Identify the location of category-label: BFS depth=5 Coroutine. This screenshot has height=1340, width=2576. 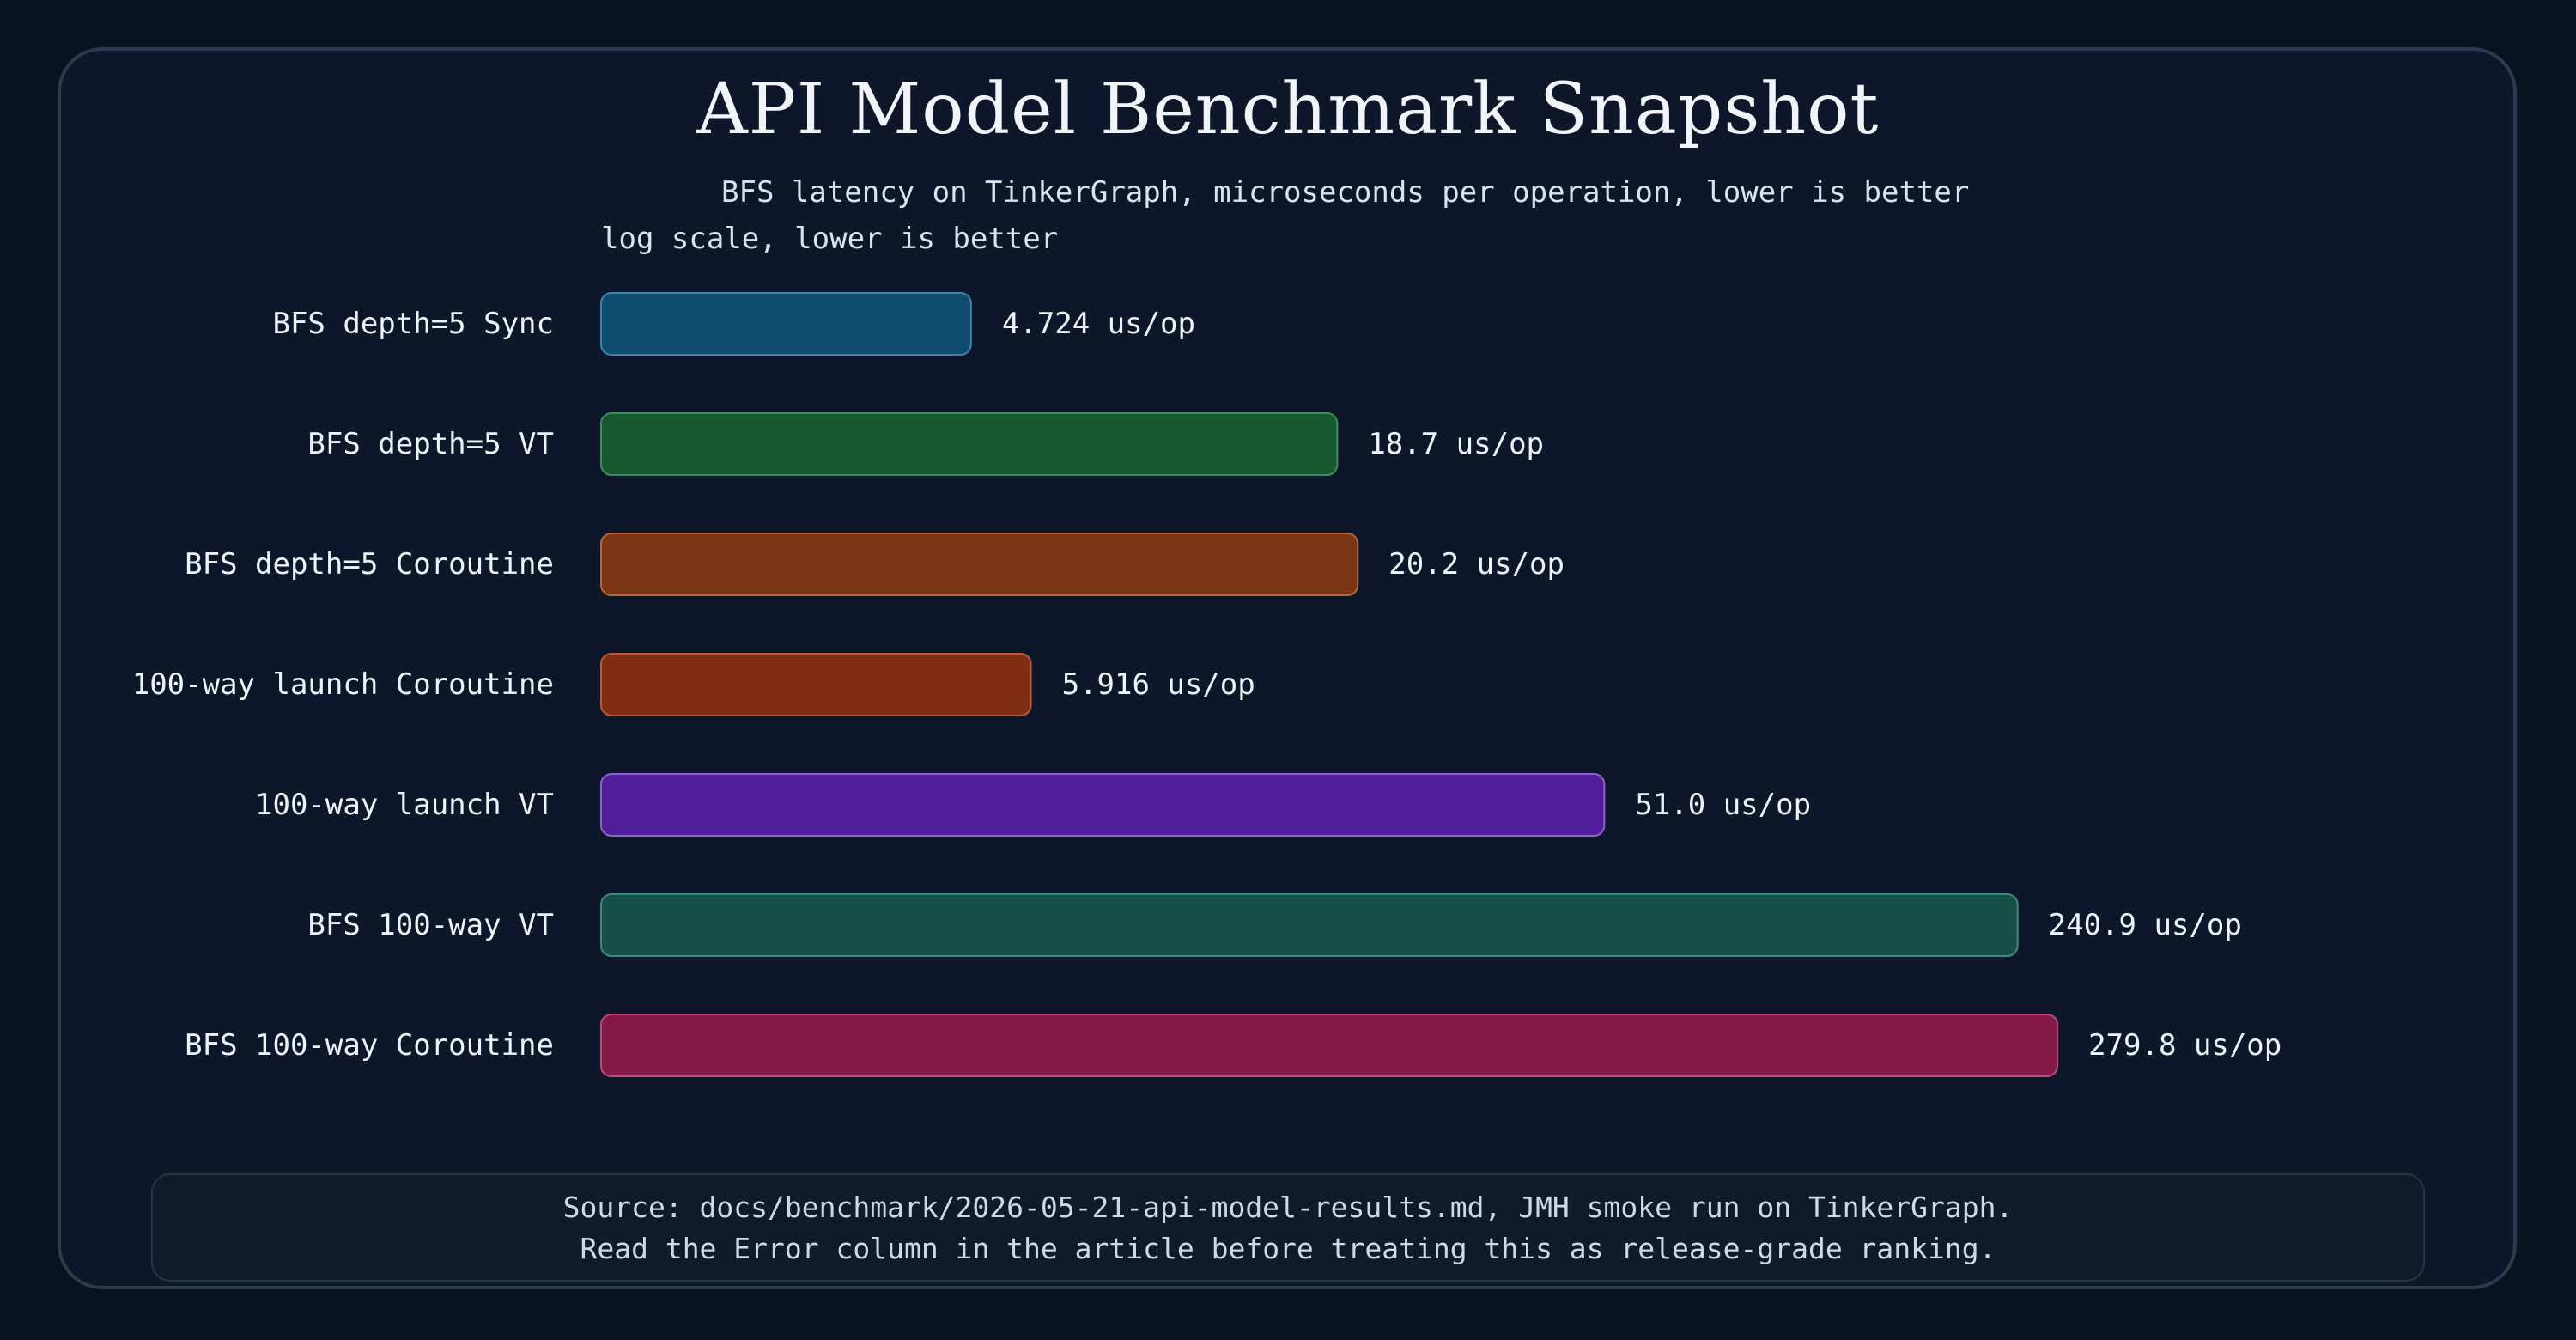
(369, 564).